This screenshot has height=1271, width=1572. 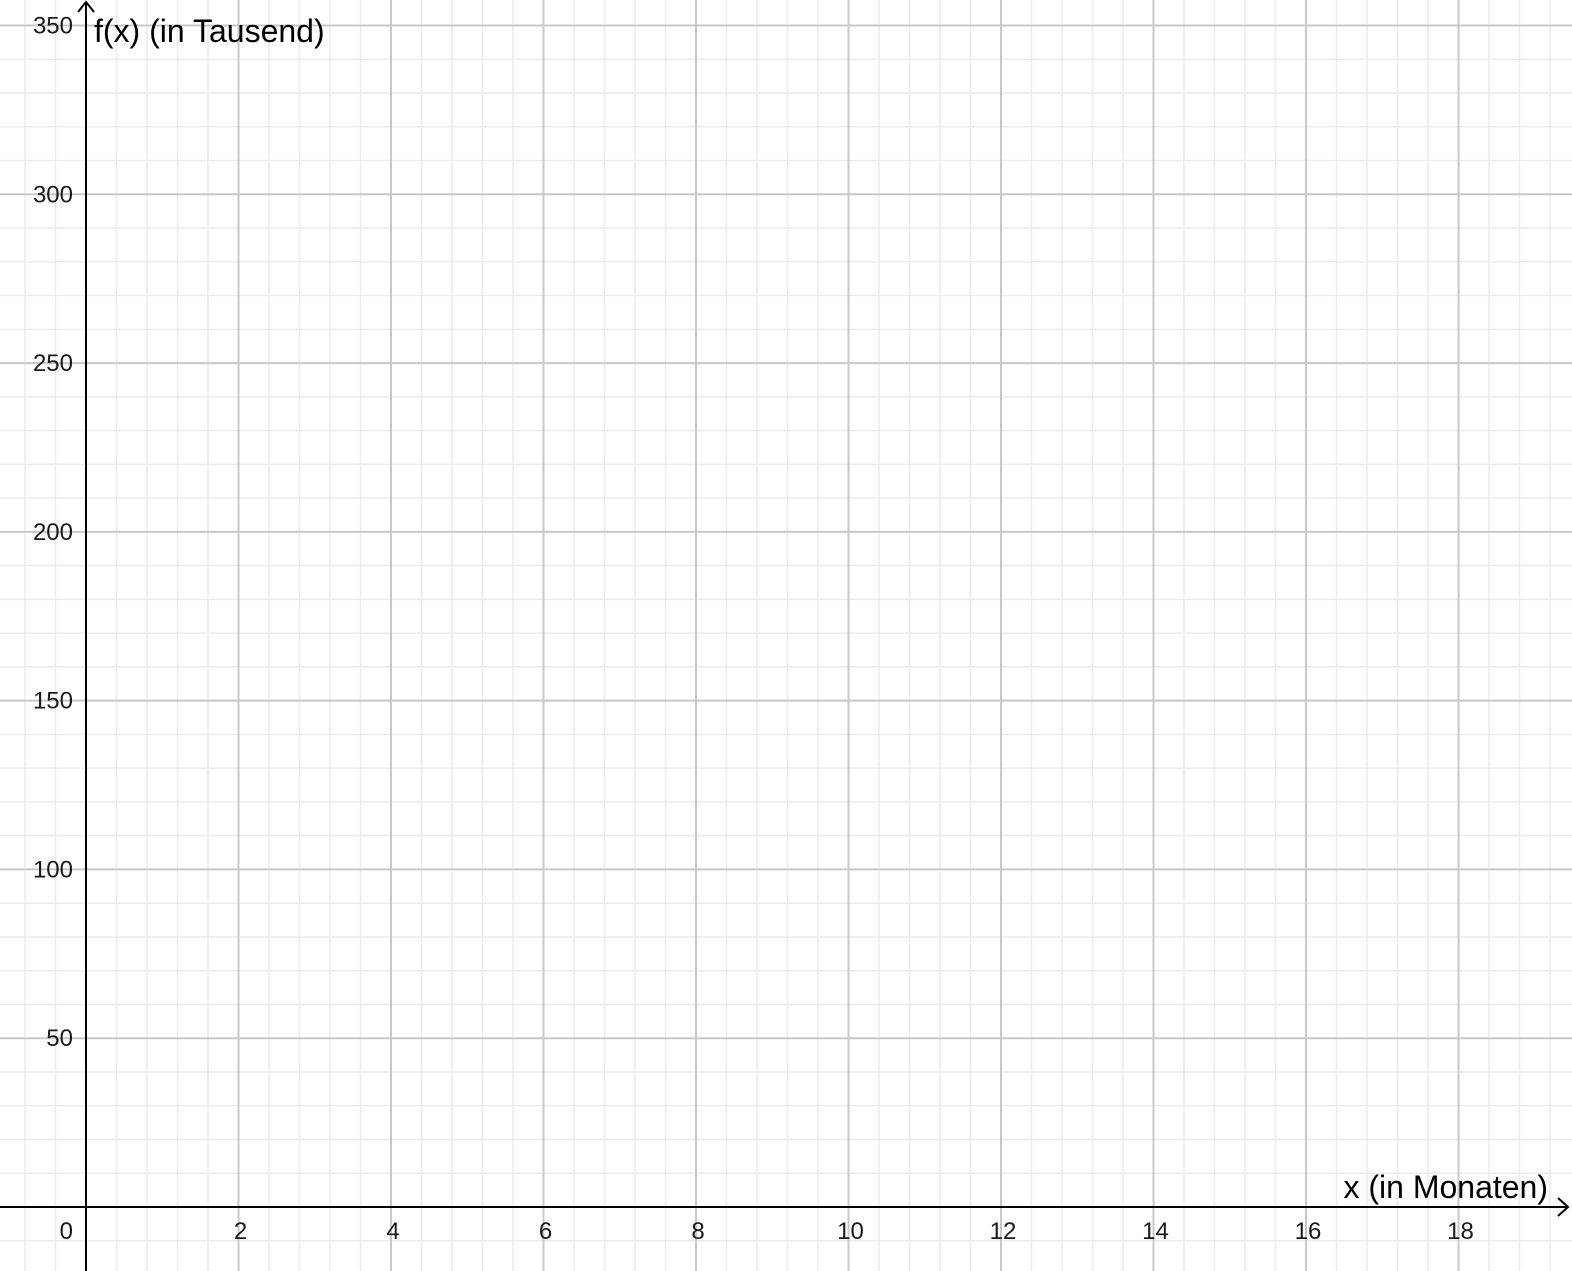 I want to click on y-tick-label: 50, so click(x=59, y=1038).